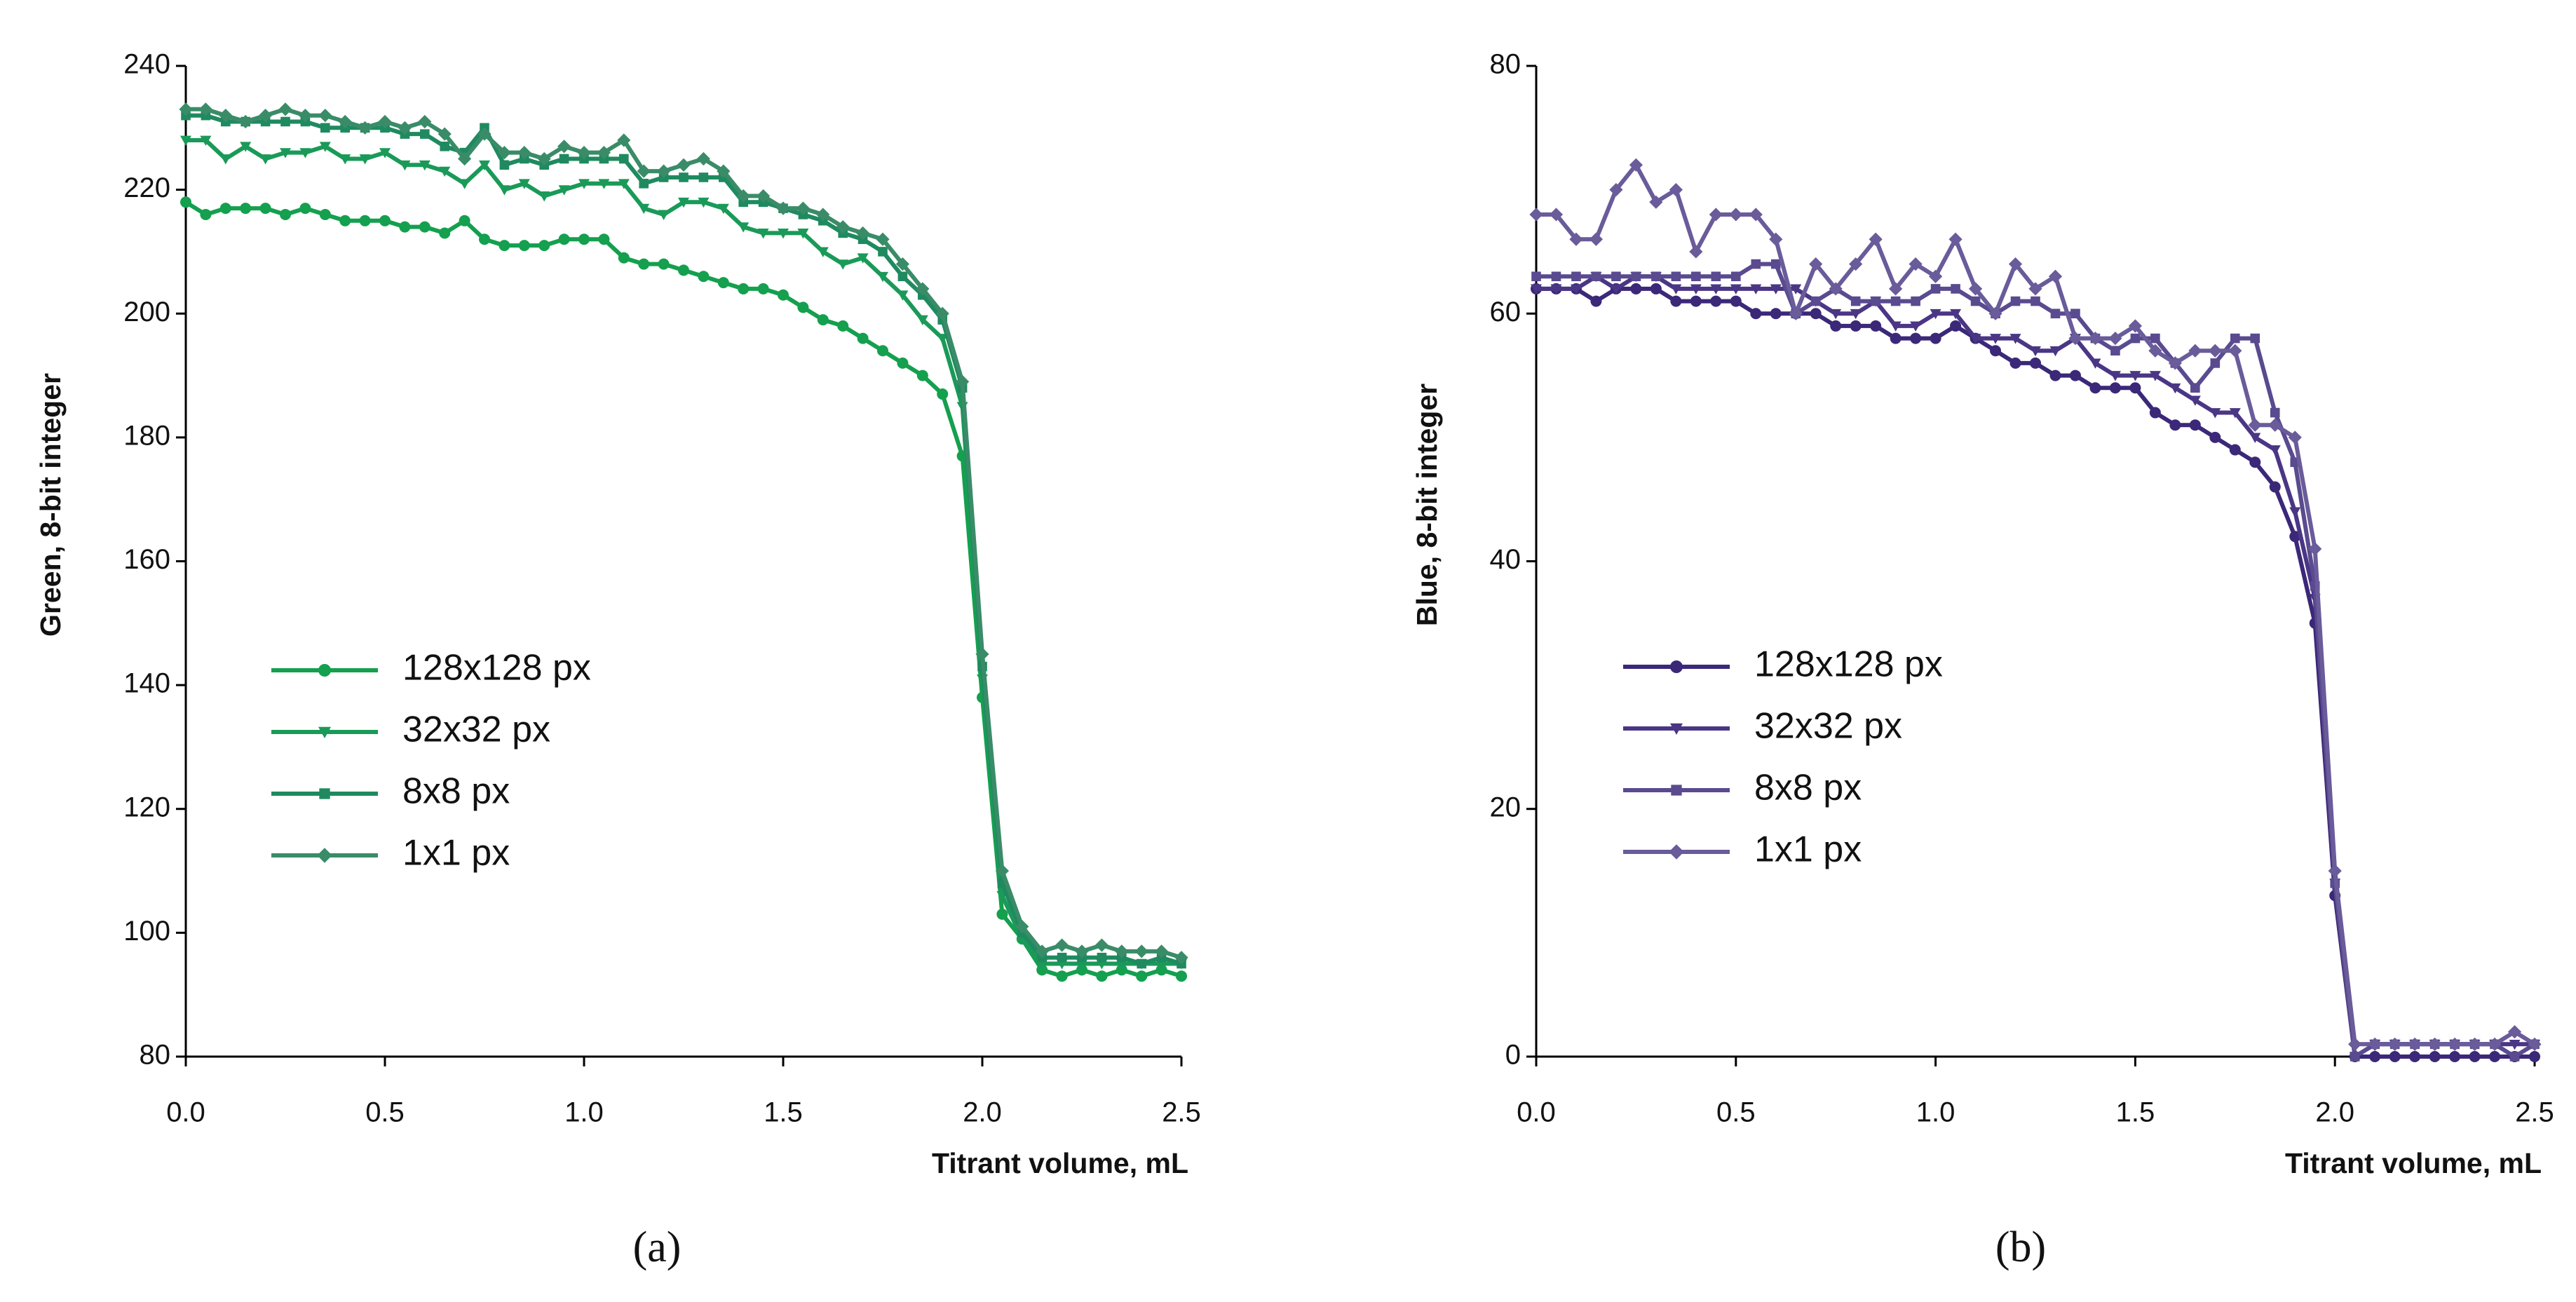 The height and width of the screenshot is (1302, 2576). I want to click on x-tick-label: 2.5, so click(1181, 1112).